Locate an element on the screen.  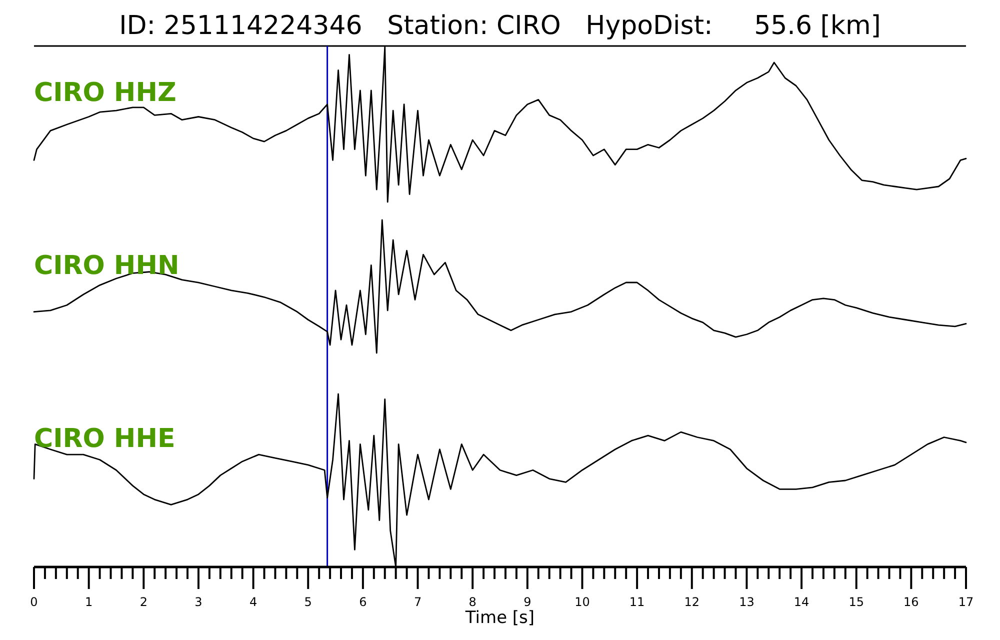
x-tick-label: 15 is located at coordinates (856, 602).